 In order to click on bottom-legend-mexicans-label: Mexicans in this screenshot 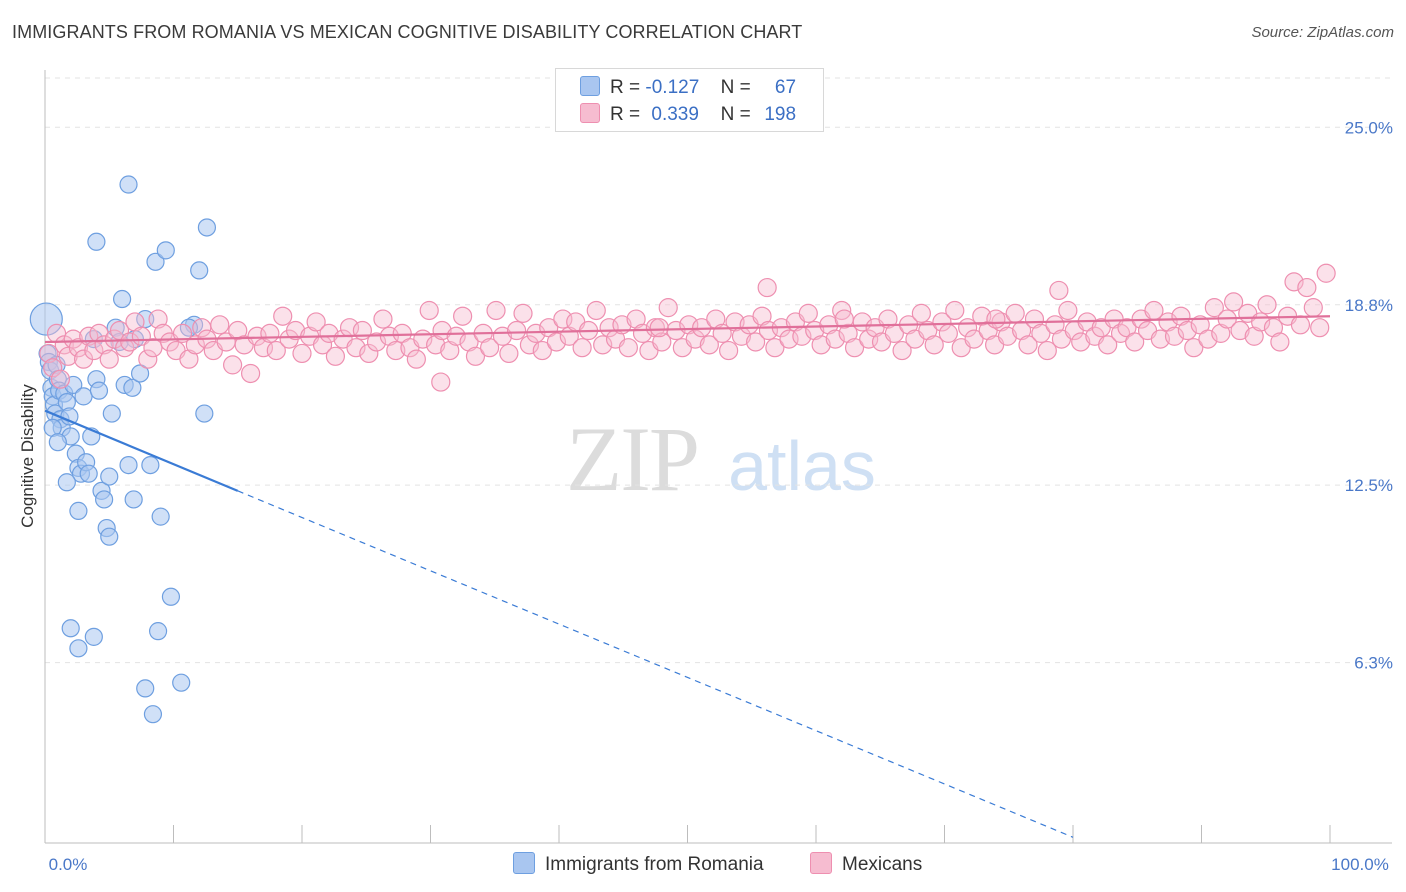, I will do `click(882, 864)`.